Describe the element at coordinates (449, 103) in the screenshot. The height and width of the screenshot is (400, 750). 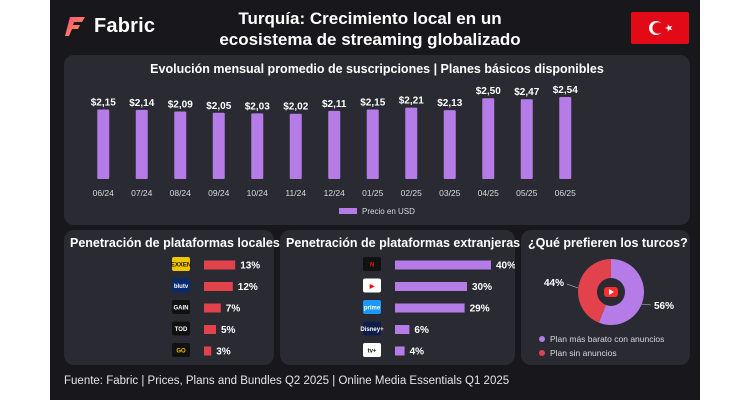
I see `price-value-label: $2,13` at that location.